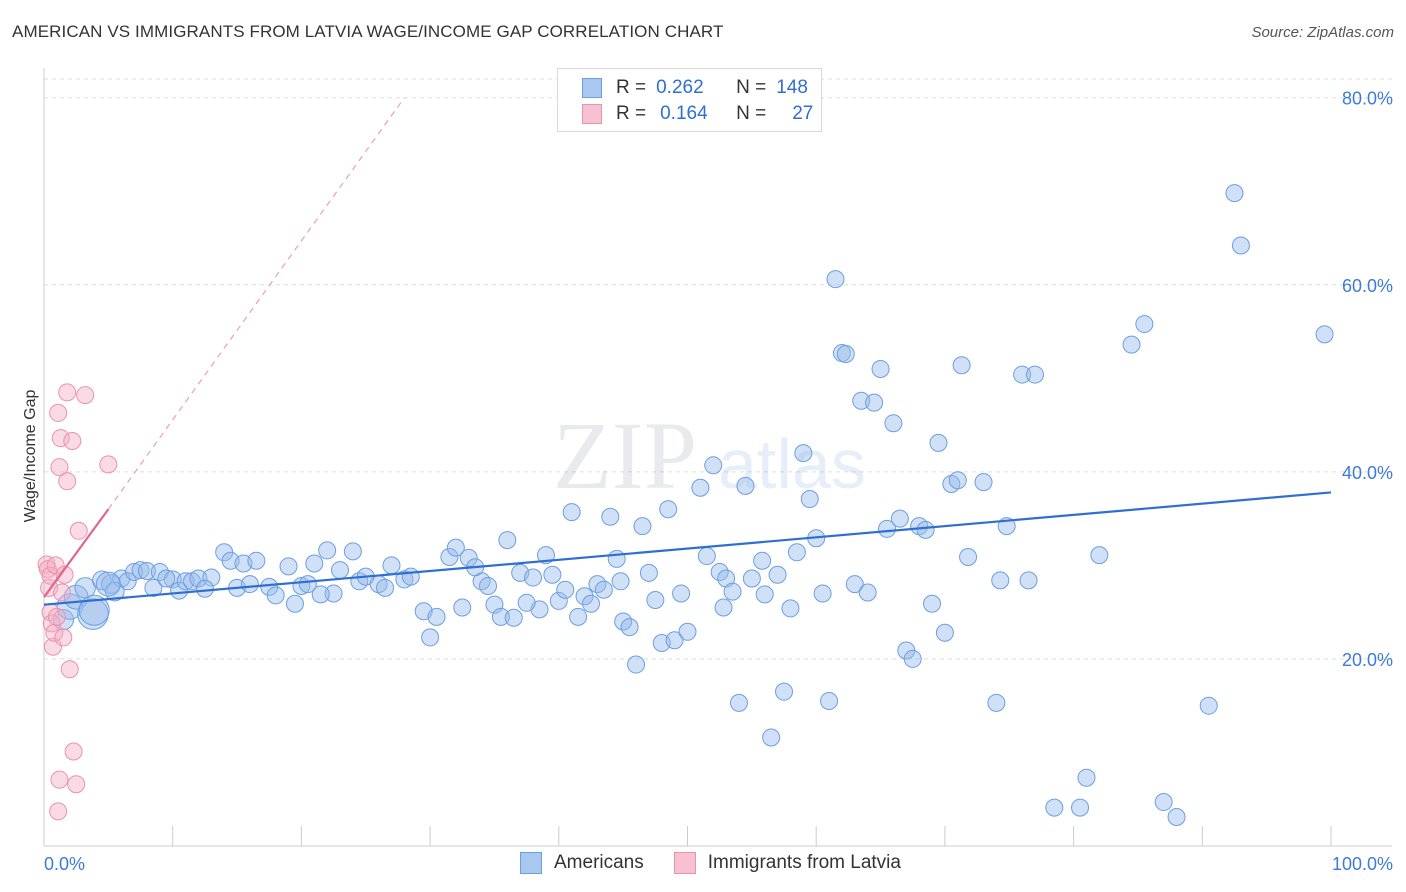 The image size is (1406, 892). What do you see at coordinates (751, 87) in the screenshot?
I see `legend-n-label: N =` at bounding box center [751, 87].